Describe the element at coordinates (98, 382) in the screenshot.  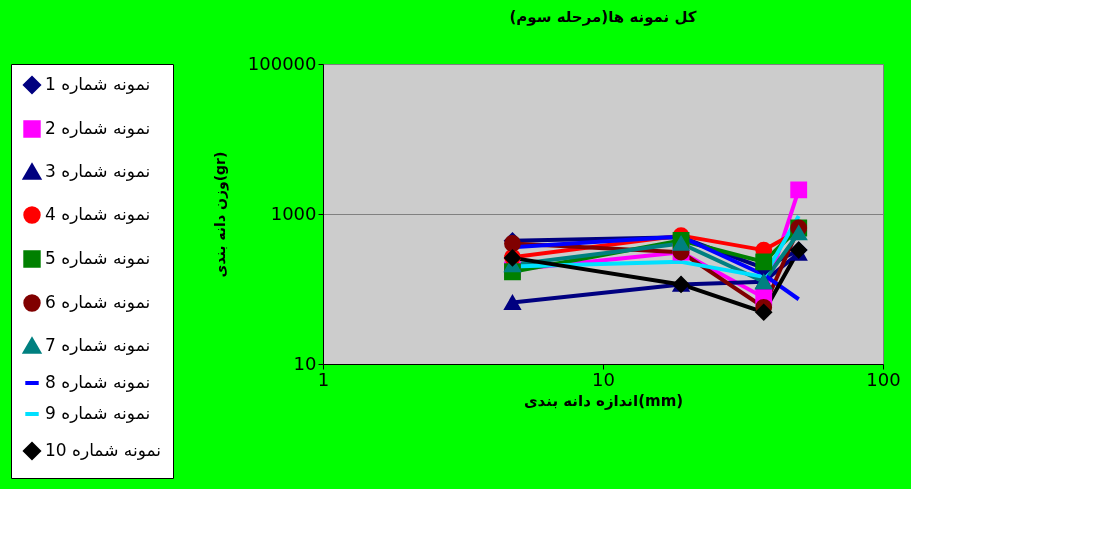
I see `legend-label: نمونه شماره 8` at that location.